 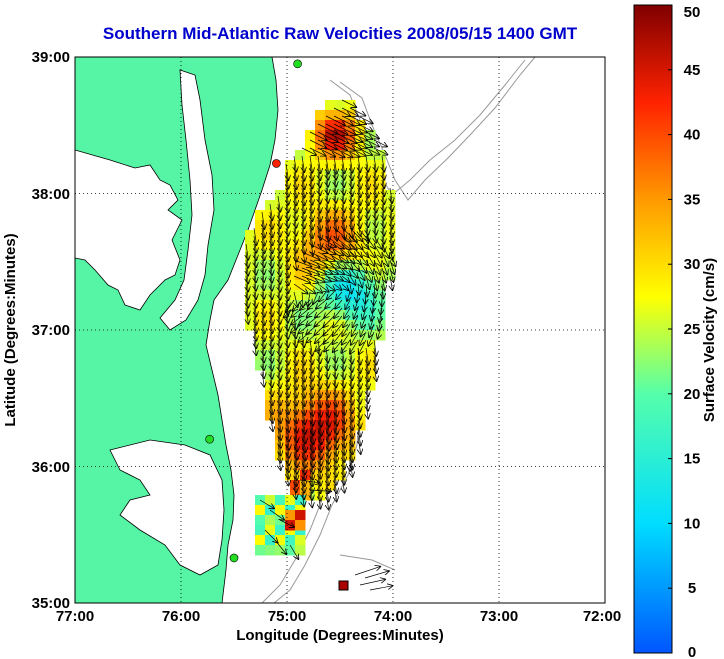 I want to click on colorbar-tick-label: 40, so click(x=692, y=135).